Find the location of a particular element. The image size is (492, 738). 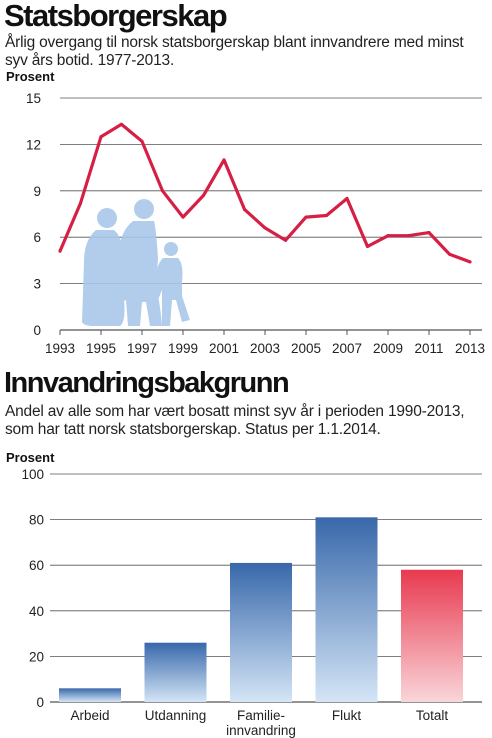

line-chart-x-tick-label: 1999 is located at coordinates (183, 348).